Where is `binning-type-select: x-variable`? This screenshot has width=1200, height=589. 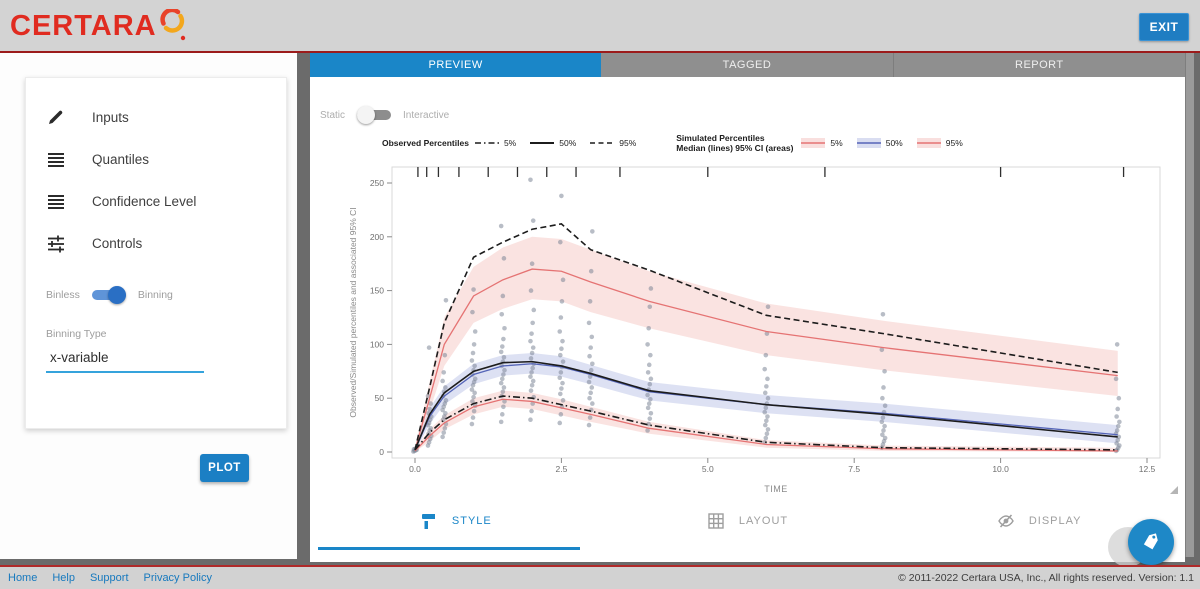 binning-type-select: x-variable is located at coordinates (125, 360).